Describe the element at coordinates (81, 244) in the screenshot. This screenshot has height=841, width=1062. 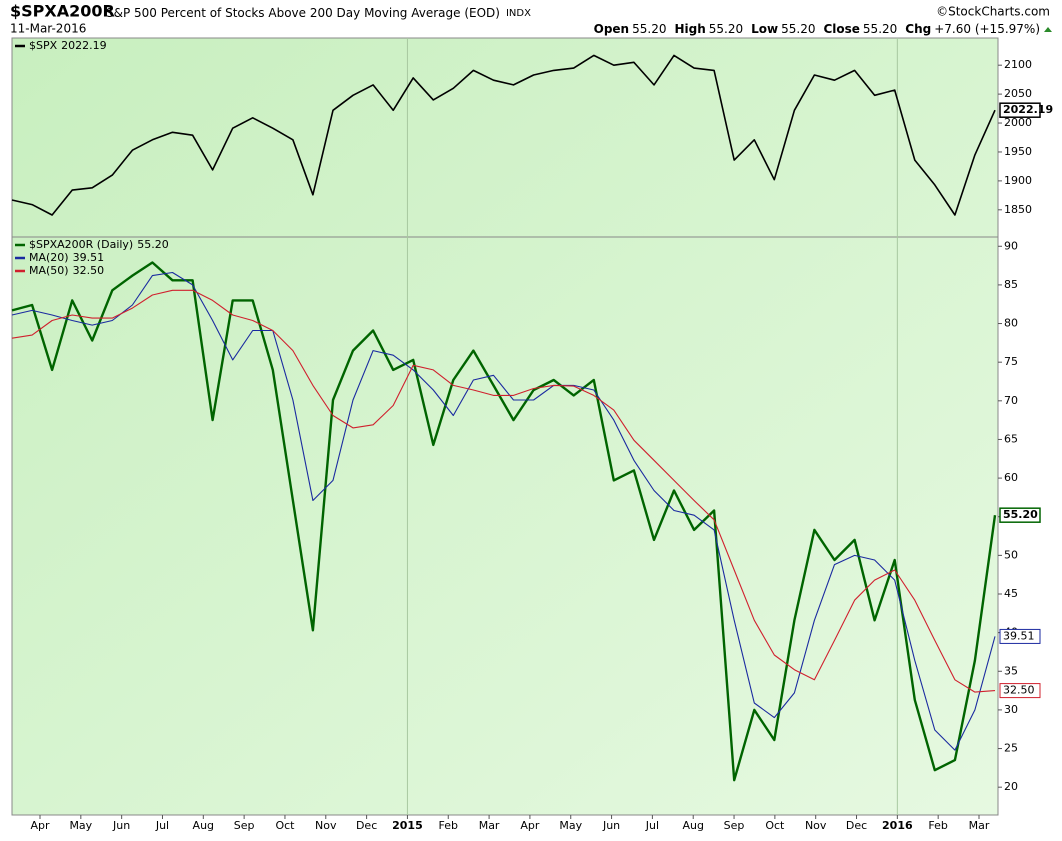
I see `legend-name: $SPXA200R (Daily)` at that location.